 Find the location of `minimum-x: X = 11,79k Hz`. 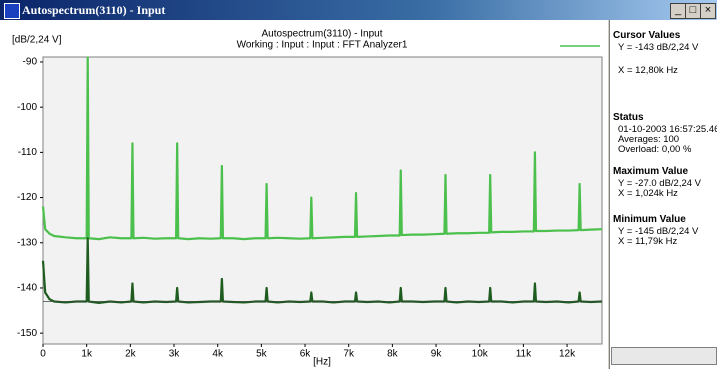

minimum-x: X = 11,79k Hz is located at coordinates (648, 241).